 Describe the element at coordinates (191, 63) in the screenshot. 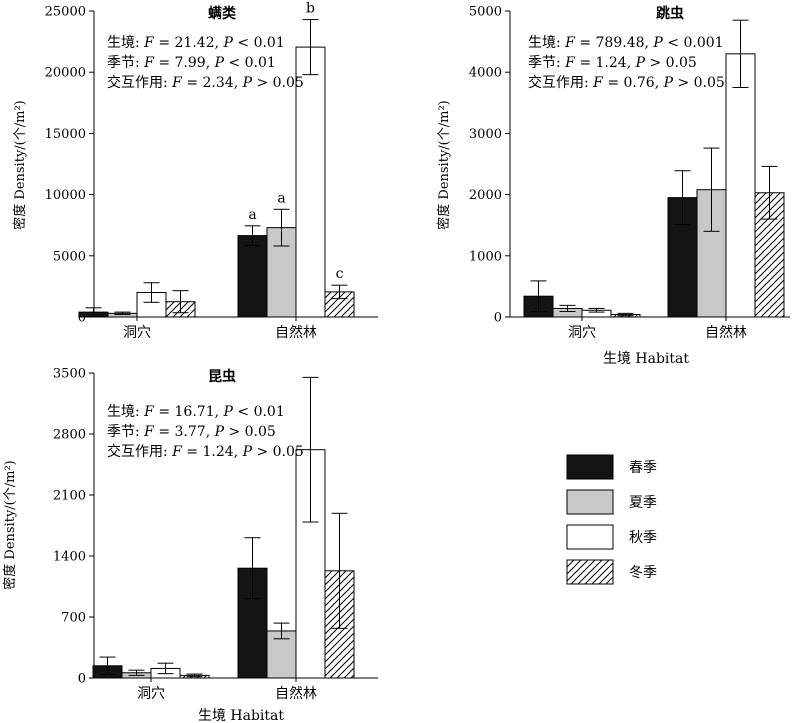

I see `stat-annotation: 季节: F = 7.99, P < 0.01` at that location.